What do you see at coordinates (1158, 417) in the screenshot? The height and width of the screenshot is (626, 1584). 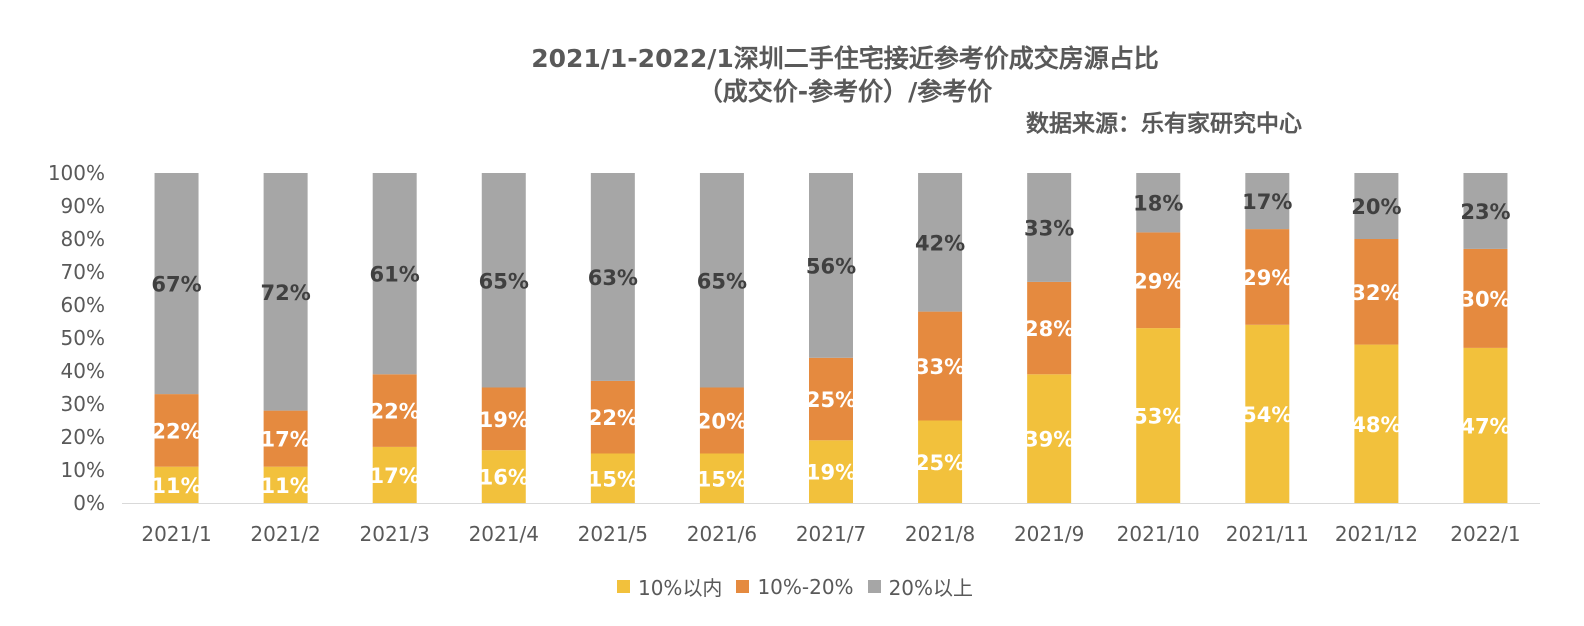 I see `data-label: 53%` at bounding box center [1158, 417].